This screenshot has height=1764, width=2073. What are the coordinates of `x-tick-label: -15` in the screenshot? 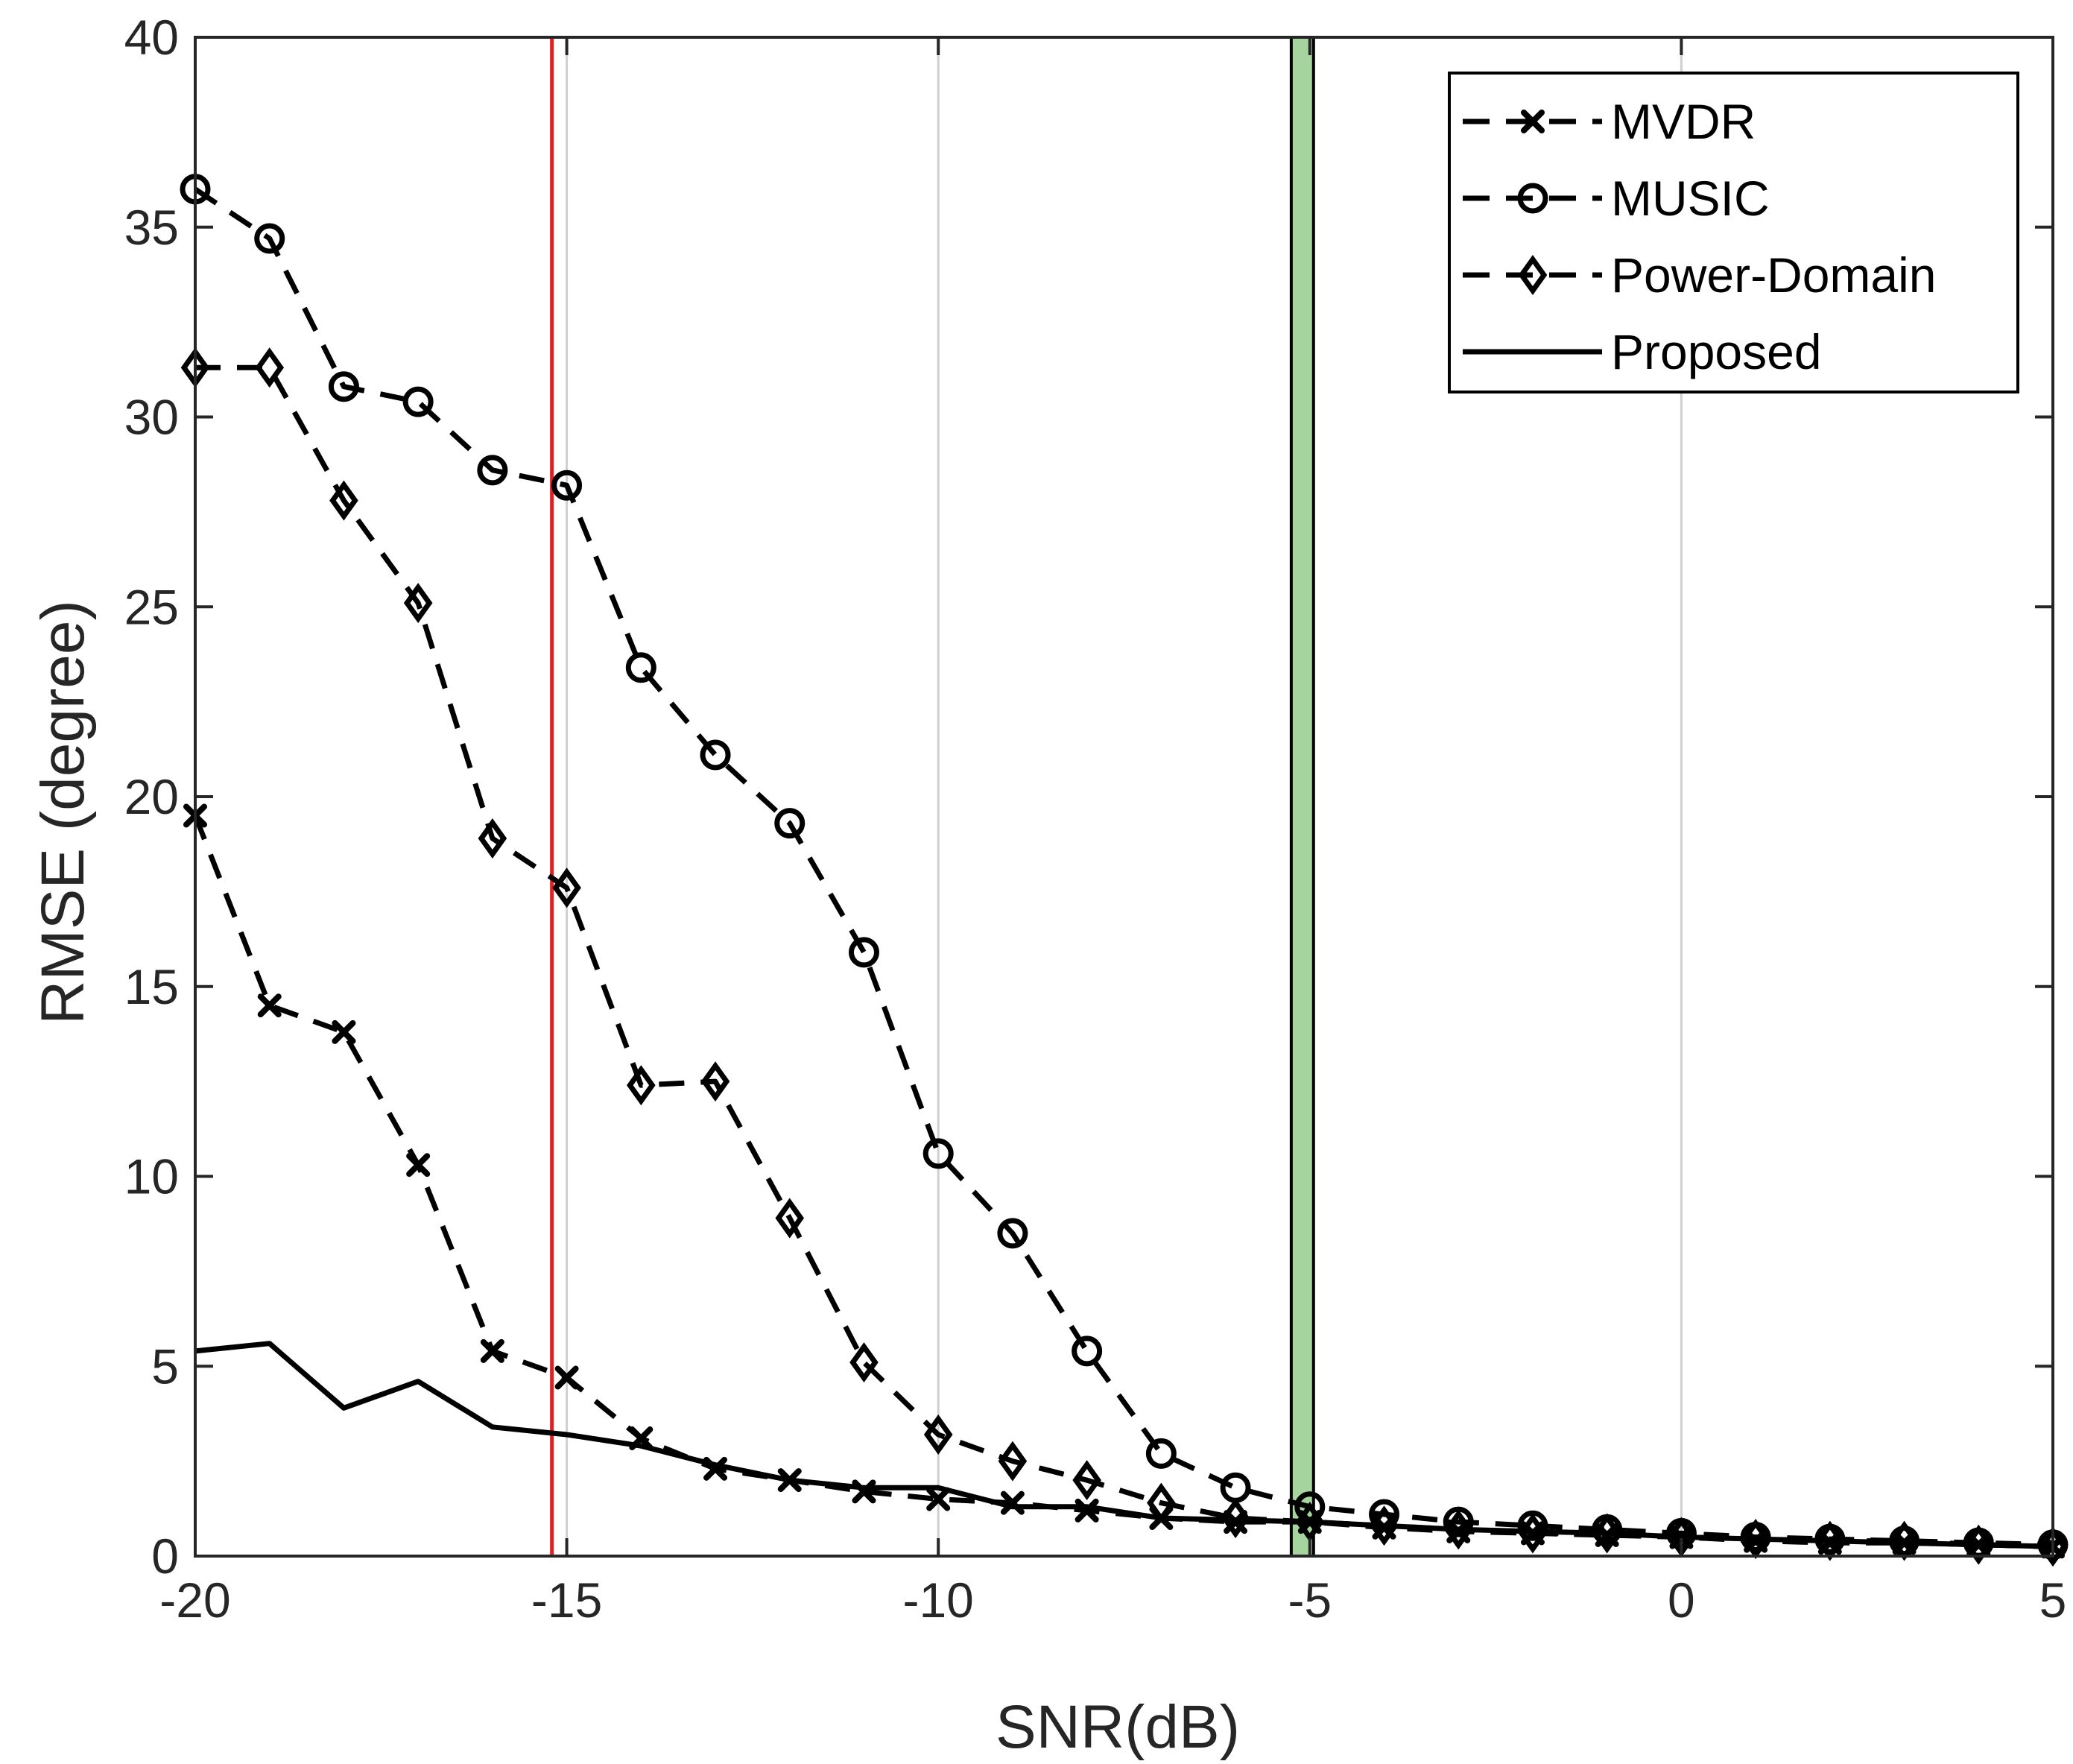 It's located at (566, 1600).